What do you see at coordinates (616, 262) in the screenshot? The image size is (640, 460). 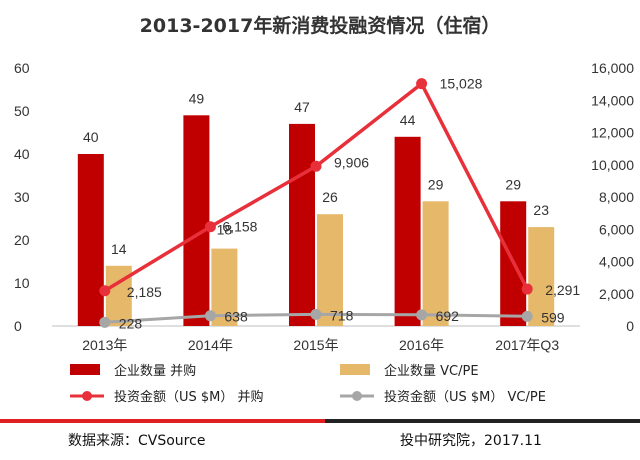 I see `right-tick-label: 4,000` at bounding box center [616, 262].